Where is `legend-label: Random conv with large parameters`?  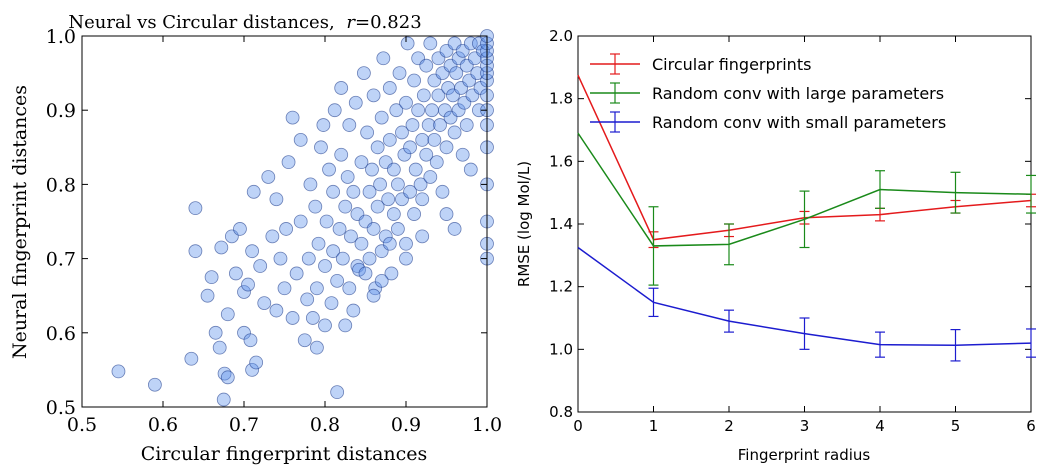
legend-label: Random conv with large parameters is located at coordinates (798, 93).